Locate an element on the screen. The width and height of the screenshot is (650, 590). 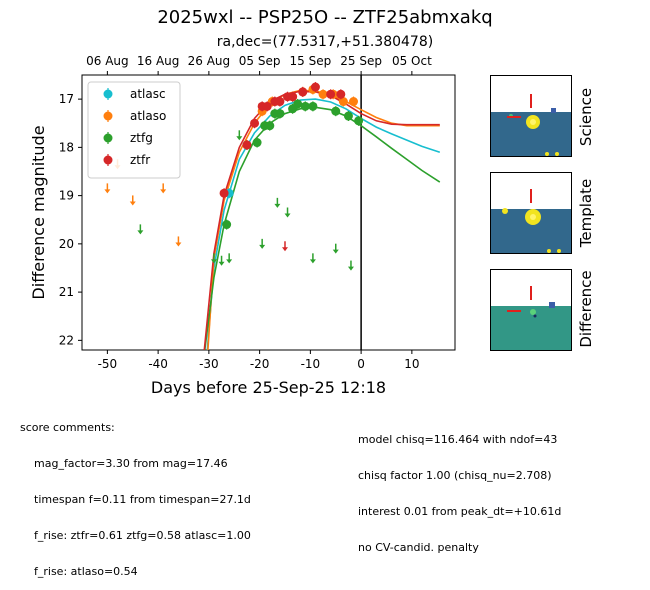
top-tick-label: 16 Aug is located at coordinates (158, 61).